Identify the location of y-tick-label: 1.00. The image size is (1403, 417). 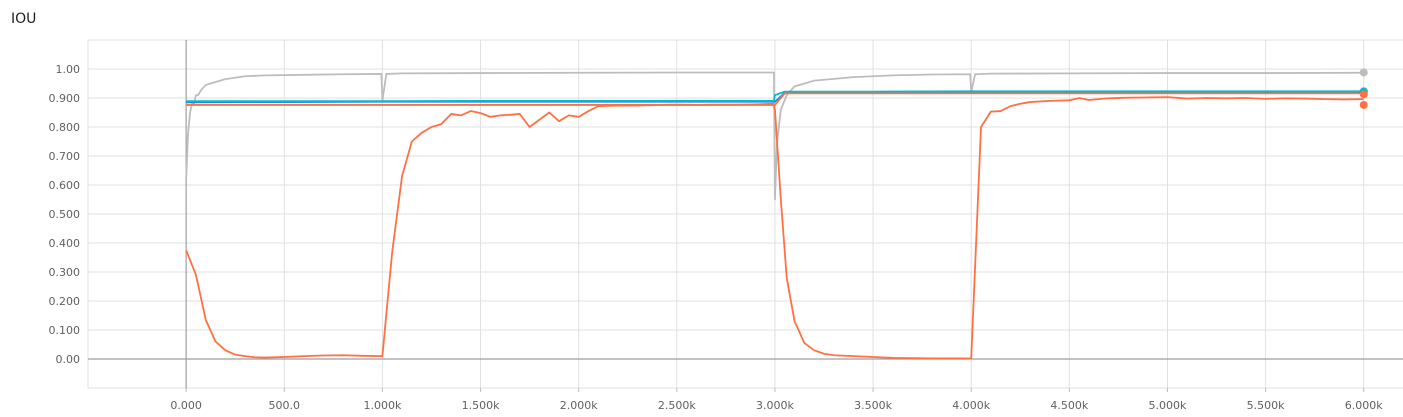
(68, 69).